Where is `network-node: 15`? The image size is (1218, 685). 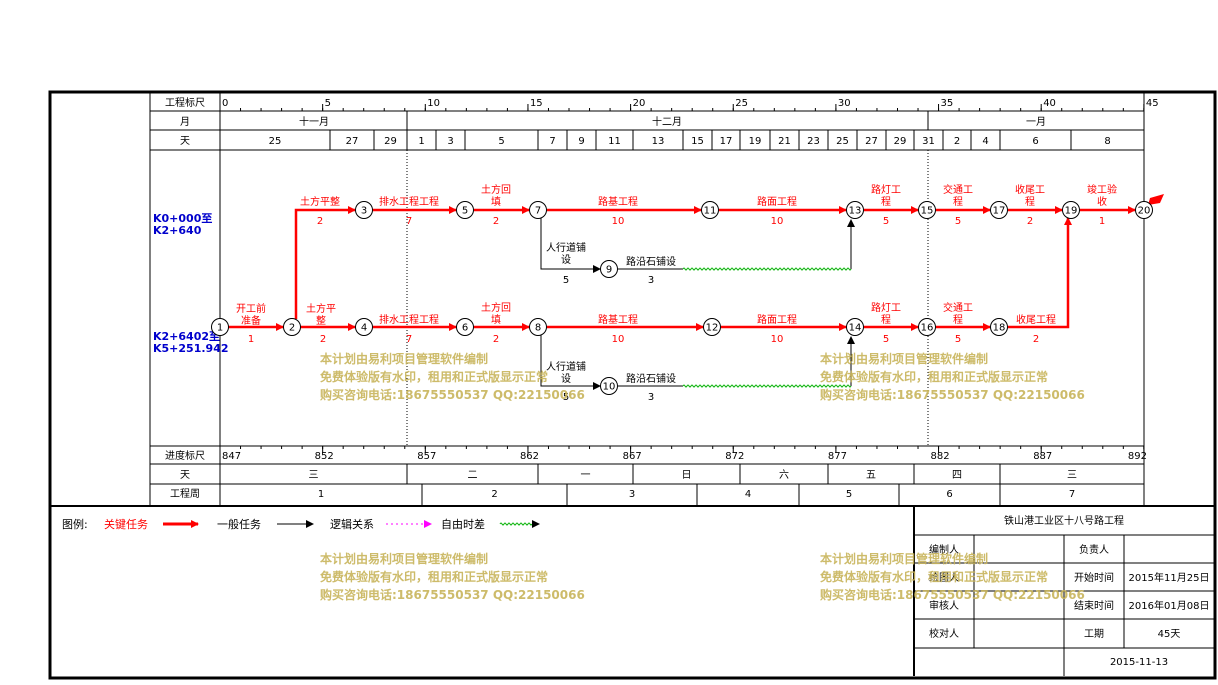 network-node: 15 is located at coordinates (927, 210).